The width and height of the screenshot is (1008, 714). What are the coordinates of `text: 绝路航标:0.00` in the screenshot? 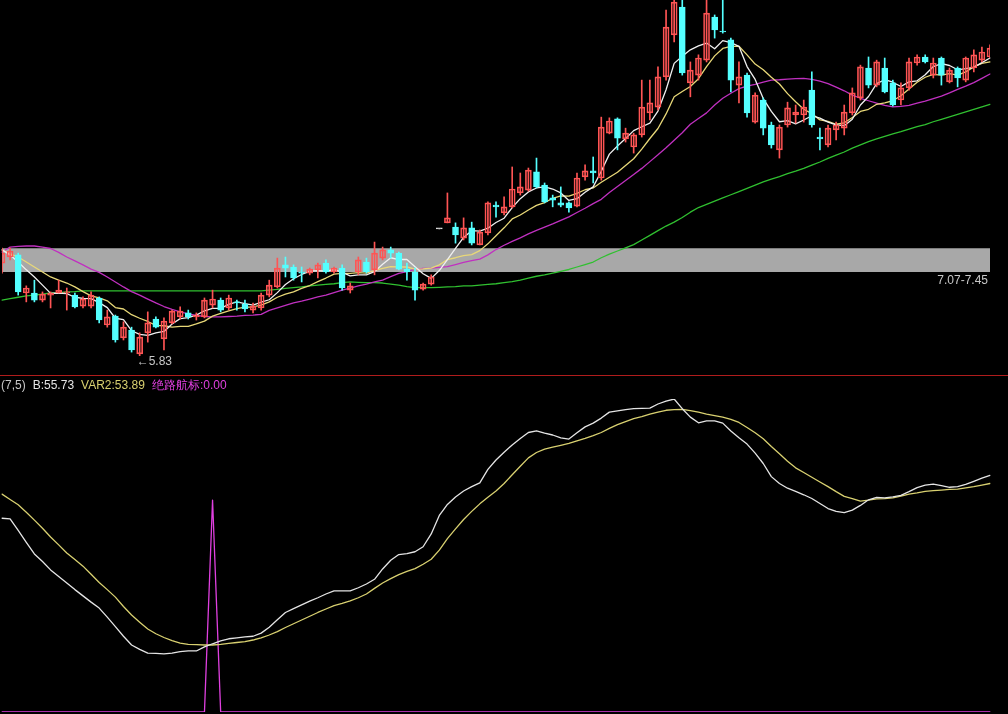 It's located at (189, 385).